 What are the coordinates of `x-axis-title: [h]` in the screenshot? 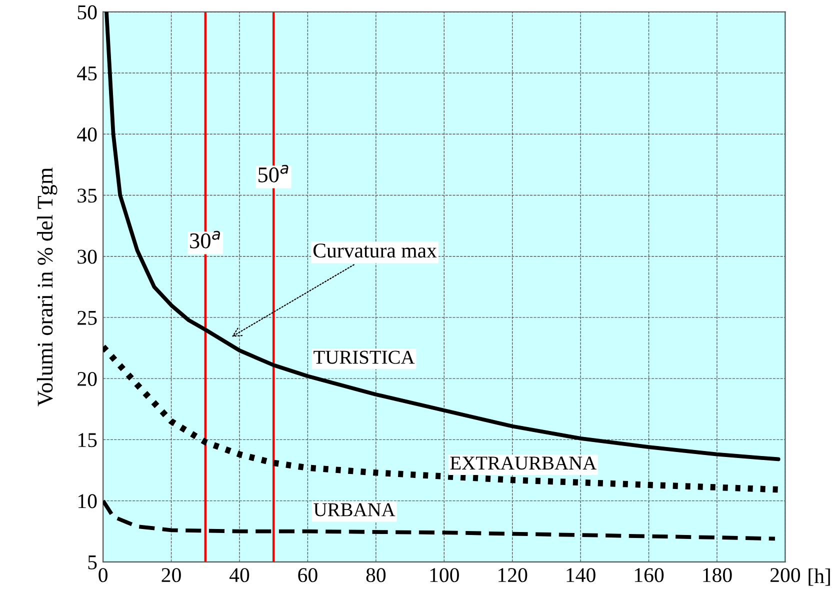 It's located at (819, 577).